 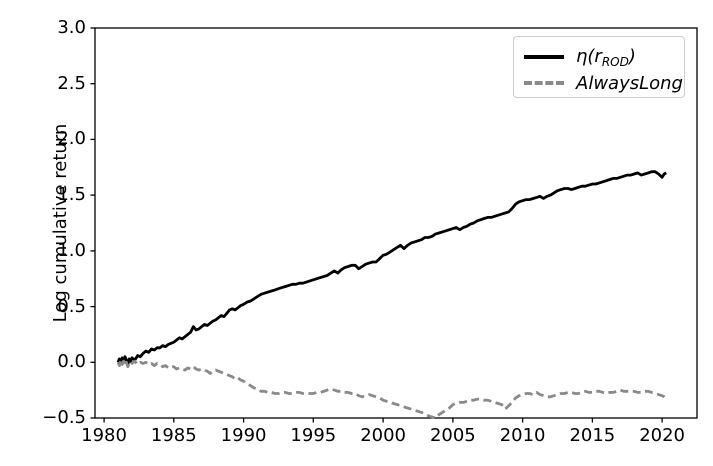 I want to click on legend-entry-always-long: AlwaysLong, so click(x=603, y=83).